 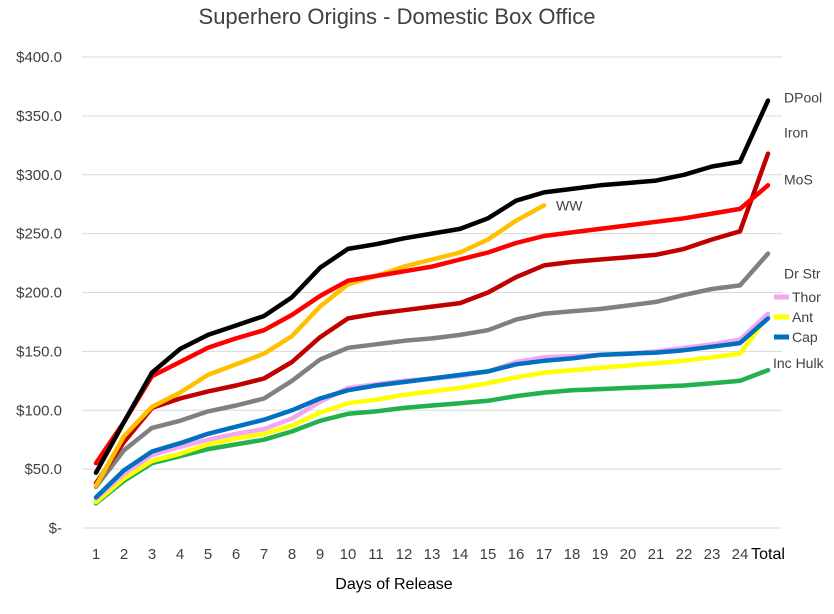 What do you see at coordinates (806, 297) in the screenshot?
I see `series-label-thor: Thor` at bounding box center [806, 297].